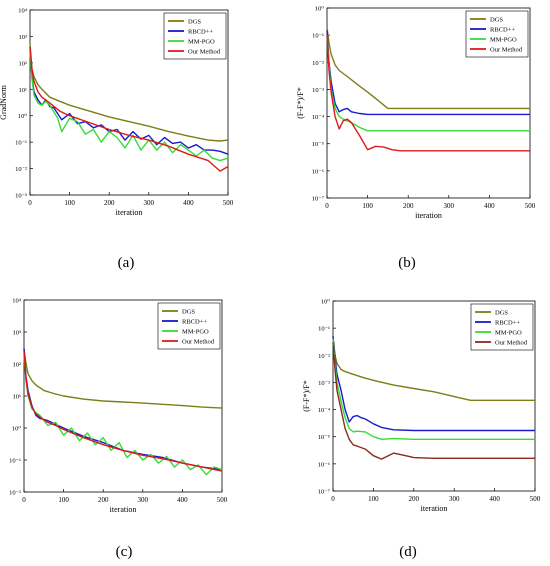 The height and width of the screenshot is (566, 550). I want to click on caption-a: (a), so click(126, 263).